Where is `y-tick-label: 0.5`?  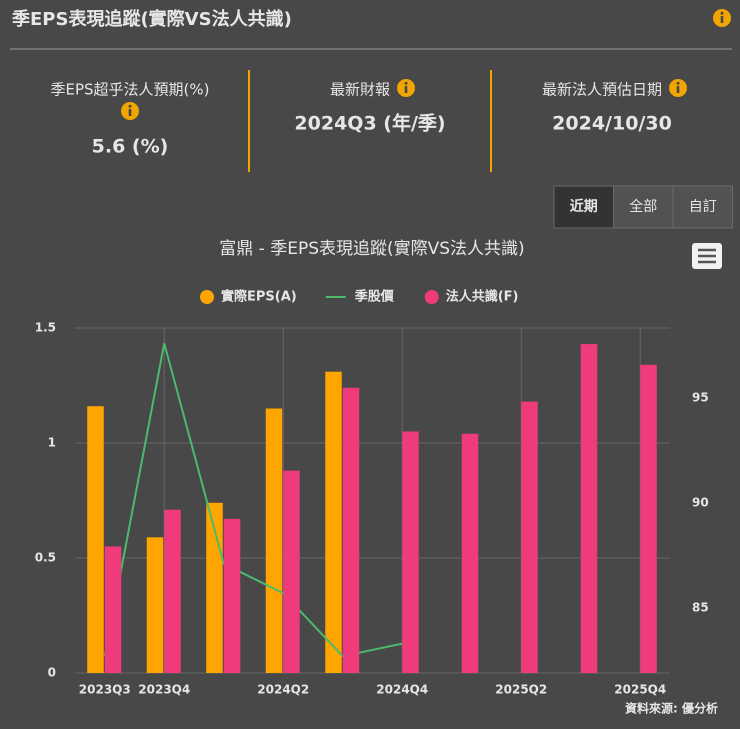 y-tick-label: 0.5 is located at coordinates (45, 558).